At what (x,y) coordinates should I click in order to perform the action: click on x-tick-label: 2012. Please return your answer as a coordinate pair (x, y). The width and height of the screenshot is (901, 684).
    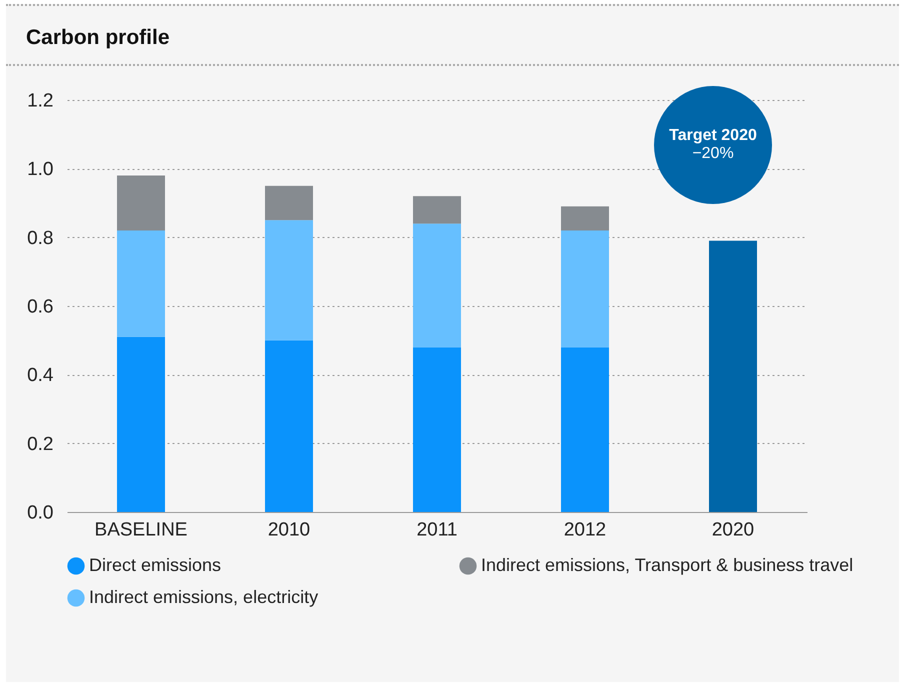
    Looking at the image, I should click on (585, 530).